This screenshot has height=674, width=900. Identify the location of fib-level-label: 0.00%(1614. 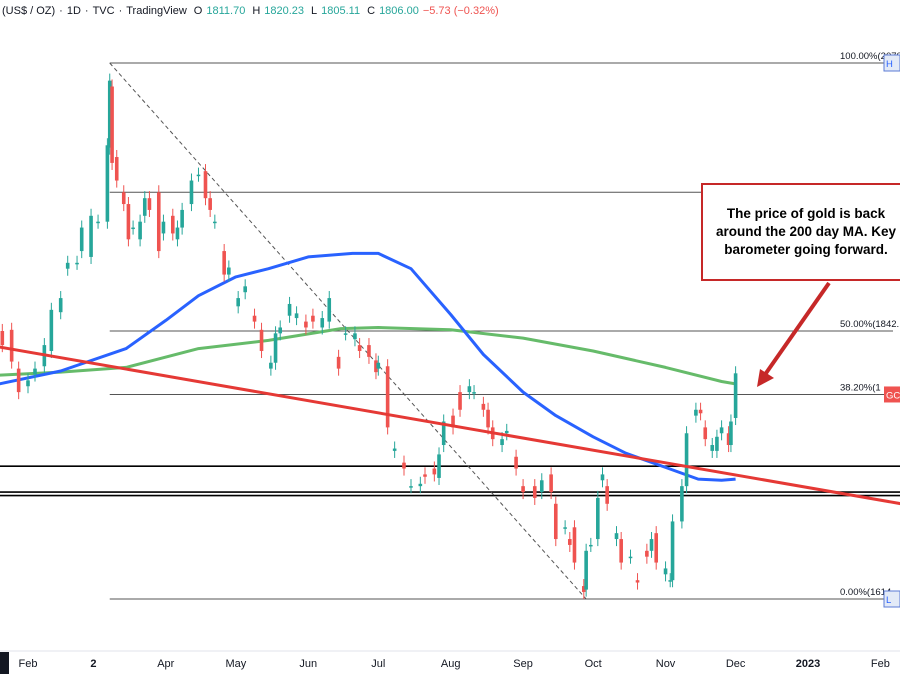
(865, 592).